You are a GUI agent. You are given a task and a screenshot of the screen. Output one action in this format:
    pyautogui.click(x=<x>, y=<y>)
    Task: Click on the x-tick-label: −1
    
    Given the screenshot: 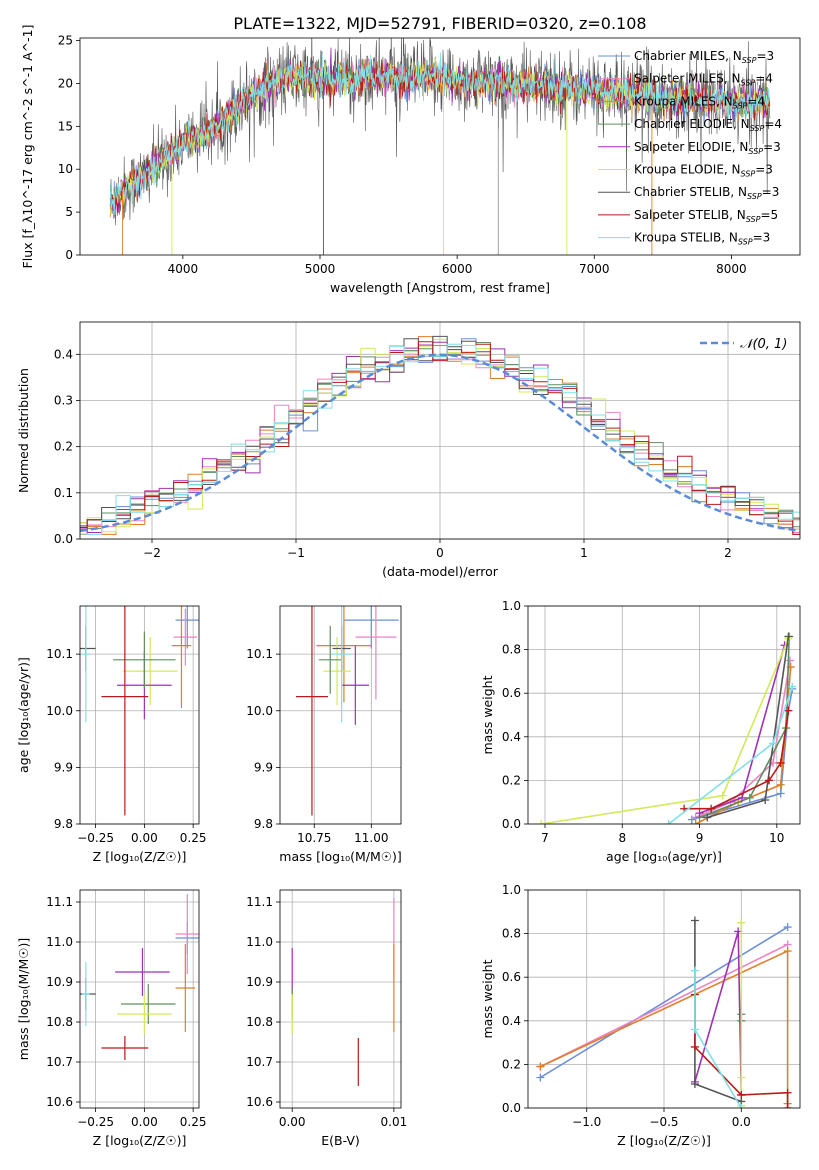 What is the action you would take?
    pyautogui.click(x=296, y=553)
    